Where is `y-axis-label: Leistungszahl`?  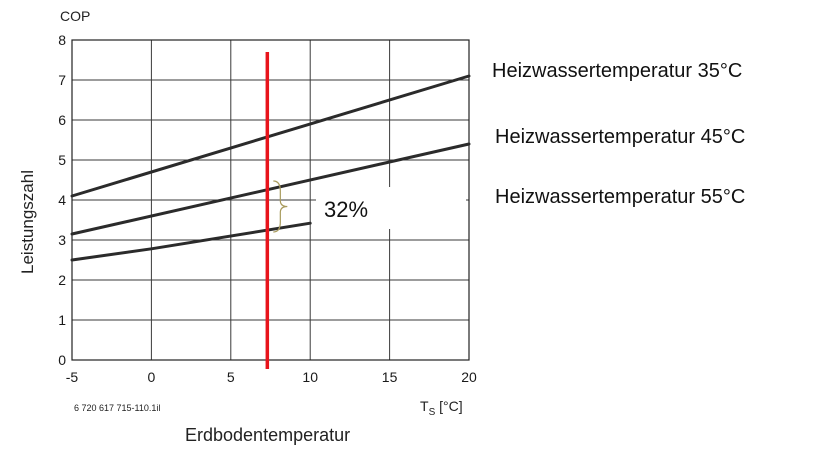
y-axis-label: Leistungszahl is located at coordinates (27, 222).